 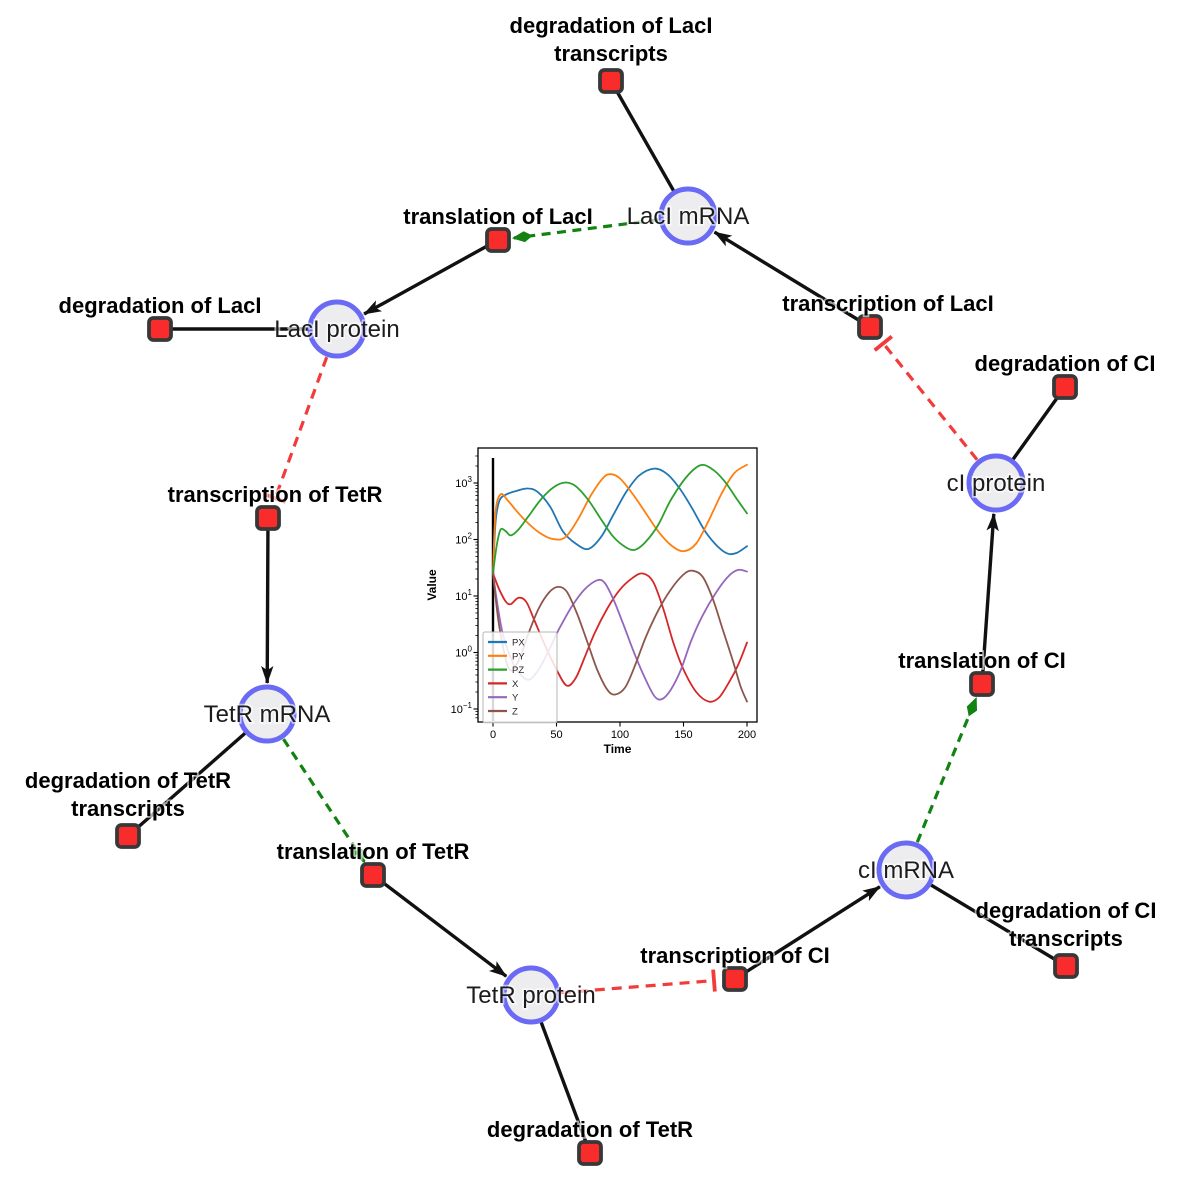 I want to click on reaction-label-deg_laci_tx-line2: transcripts, so click(x=611, y=53).